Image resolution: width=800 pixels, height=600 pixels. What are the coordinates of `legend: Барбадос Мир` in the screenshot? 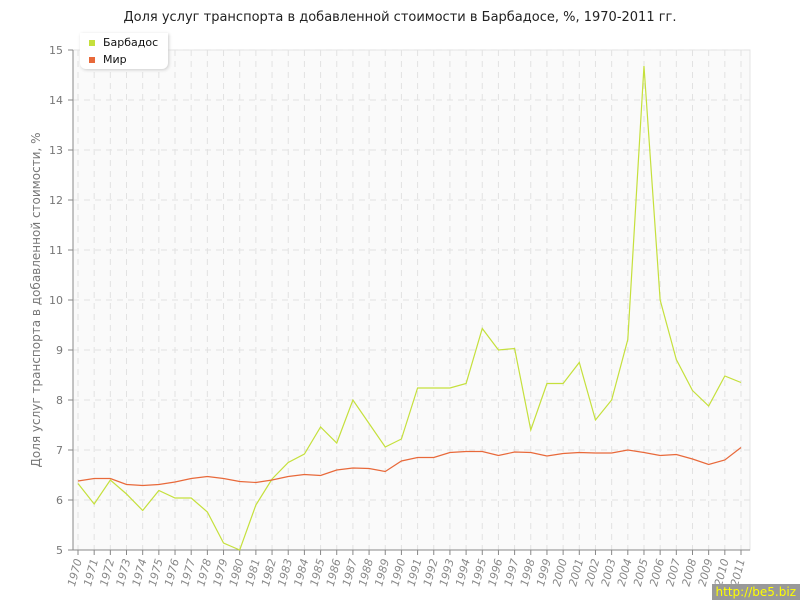 It's located at (124, 51).